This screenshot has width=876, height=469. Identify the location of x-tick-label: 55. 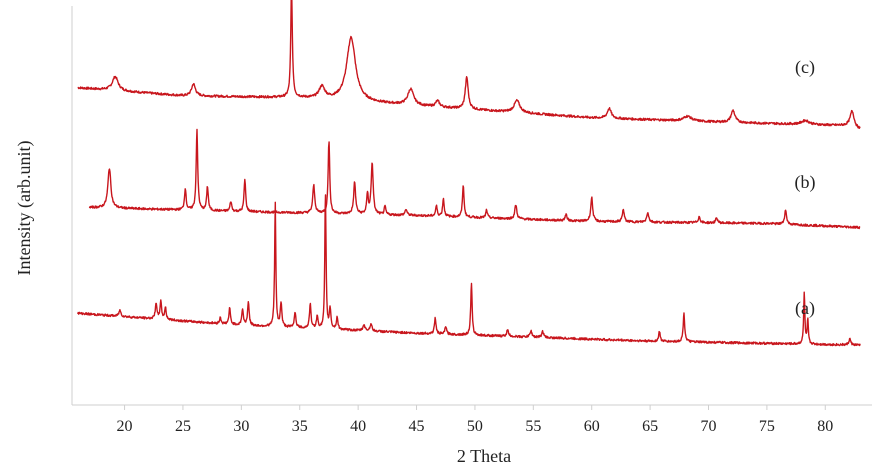
(533, 426).